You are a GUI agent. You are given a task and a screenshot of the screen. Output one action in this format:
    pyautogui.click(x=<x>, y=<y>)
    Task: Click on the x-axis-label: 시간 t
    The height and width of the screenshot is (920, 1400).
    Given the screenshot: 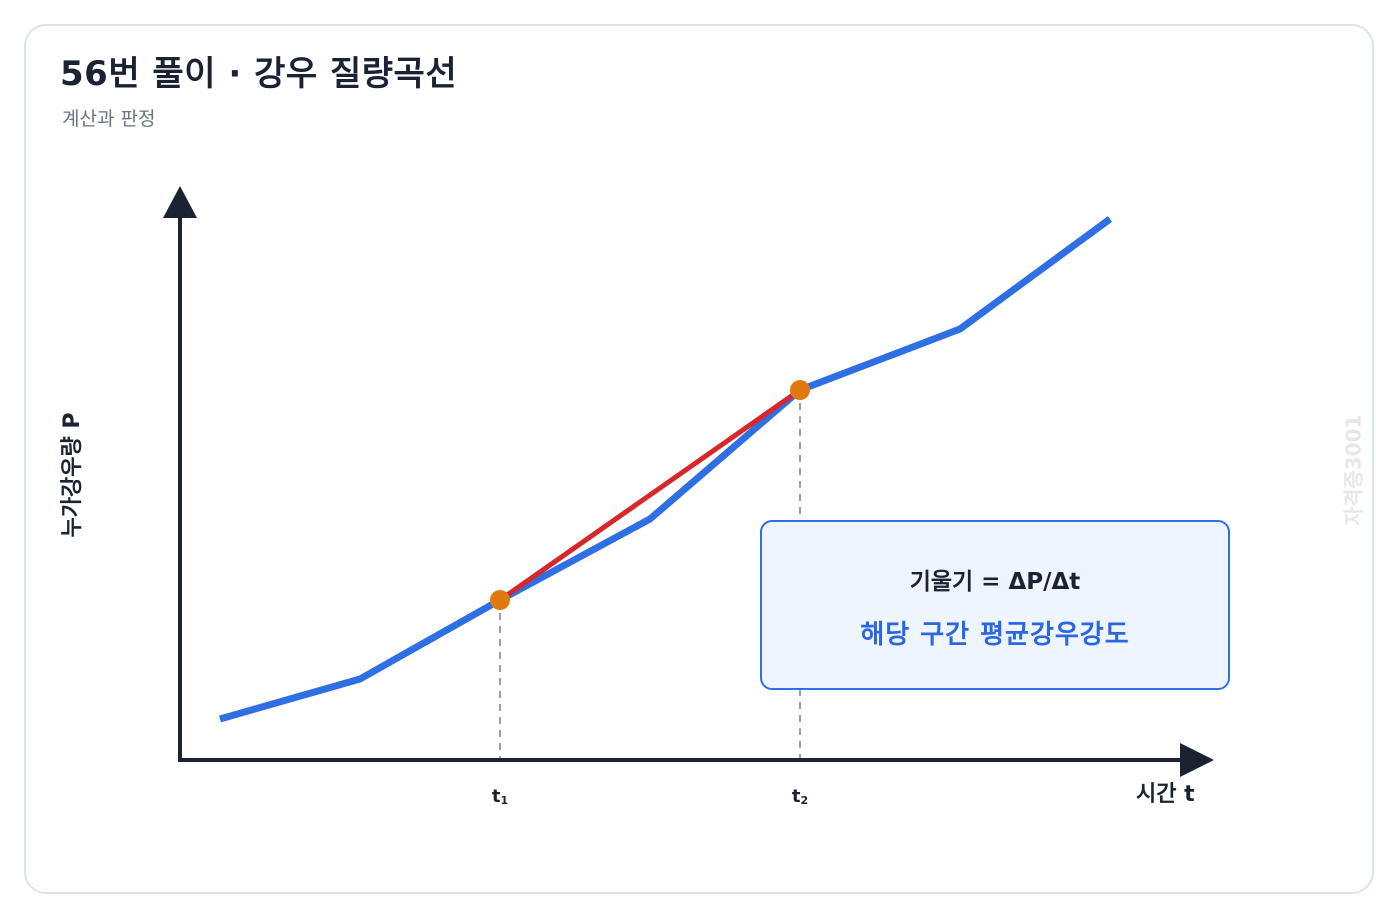 What is the action you would take?
    pyautogui.click(x=1165, y=794)
    